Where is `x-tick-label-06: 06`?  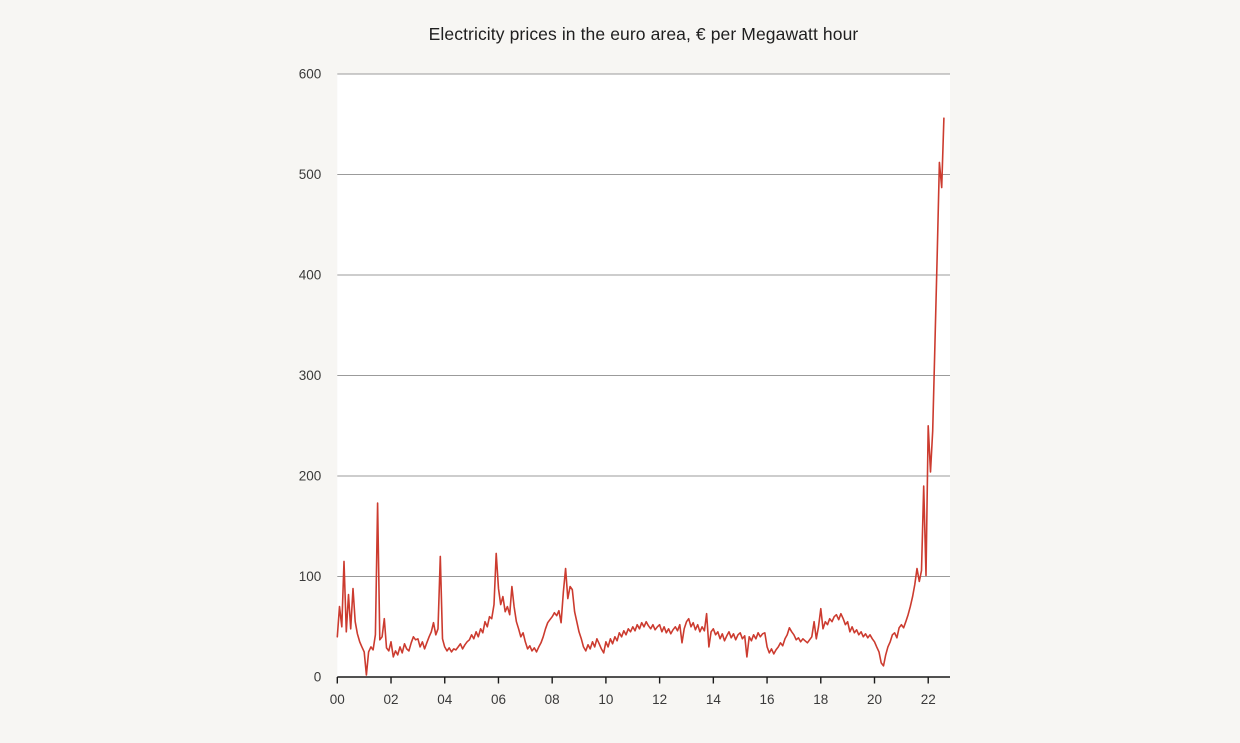
x-tick-label-06: 06 is located at coordinates (498, 699).